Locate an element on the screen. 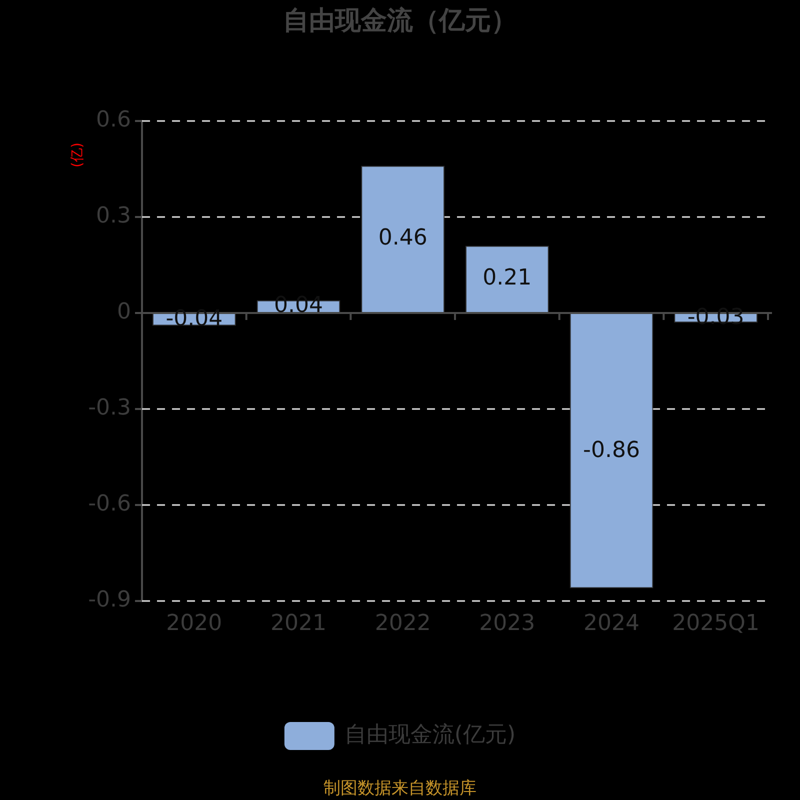 Image resolution: width=800 pixels, height=800 pixels. y-tick-label: 0.6 is located at coordinates (113, 120).